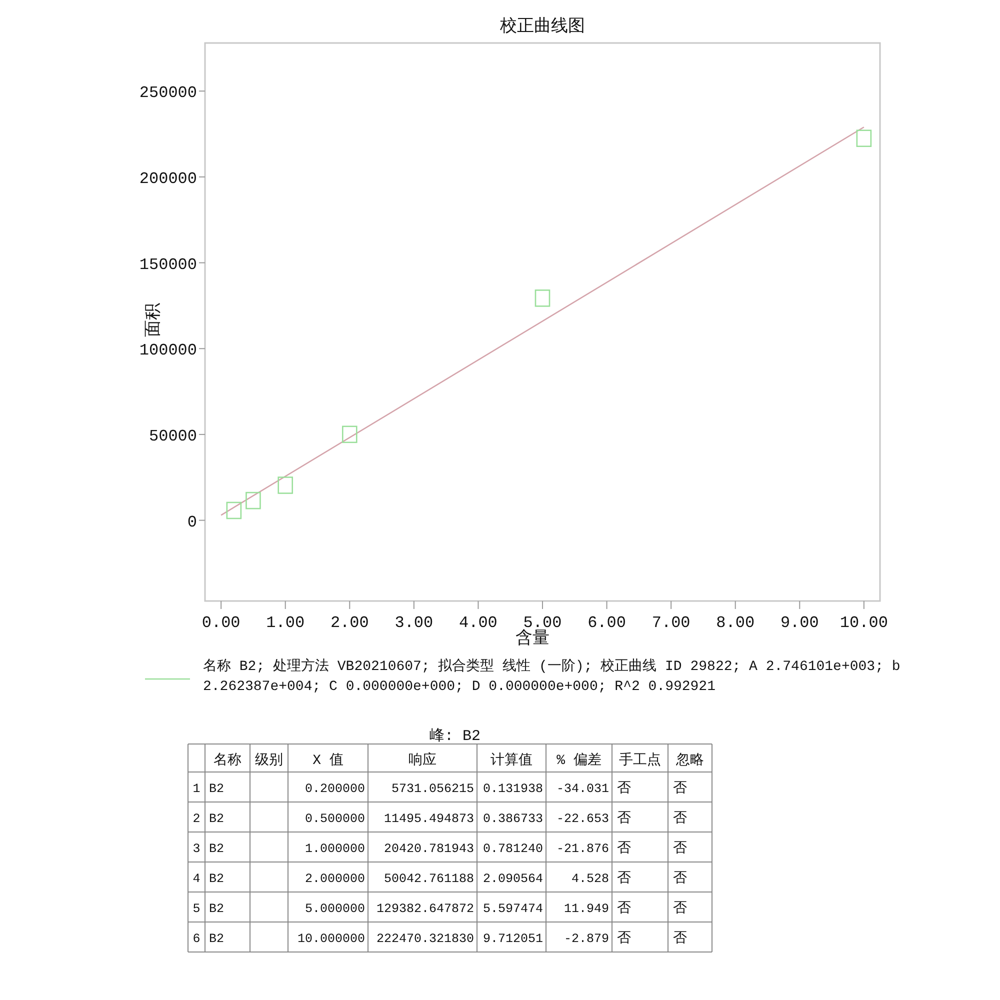 The width and height of the screenshot is (1000, 1000). I want to click on text: 9.712051, so click(512, 939).